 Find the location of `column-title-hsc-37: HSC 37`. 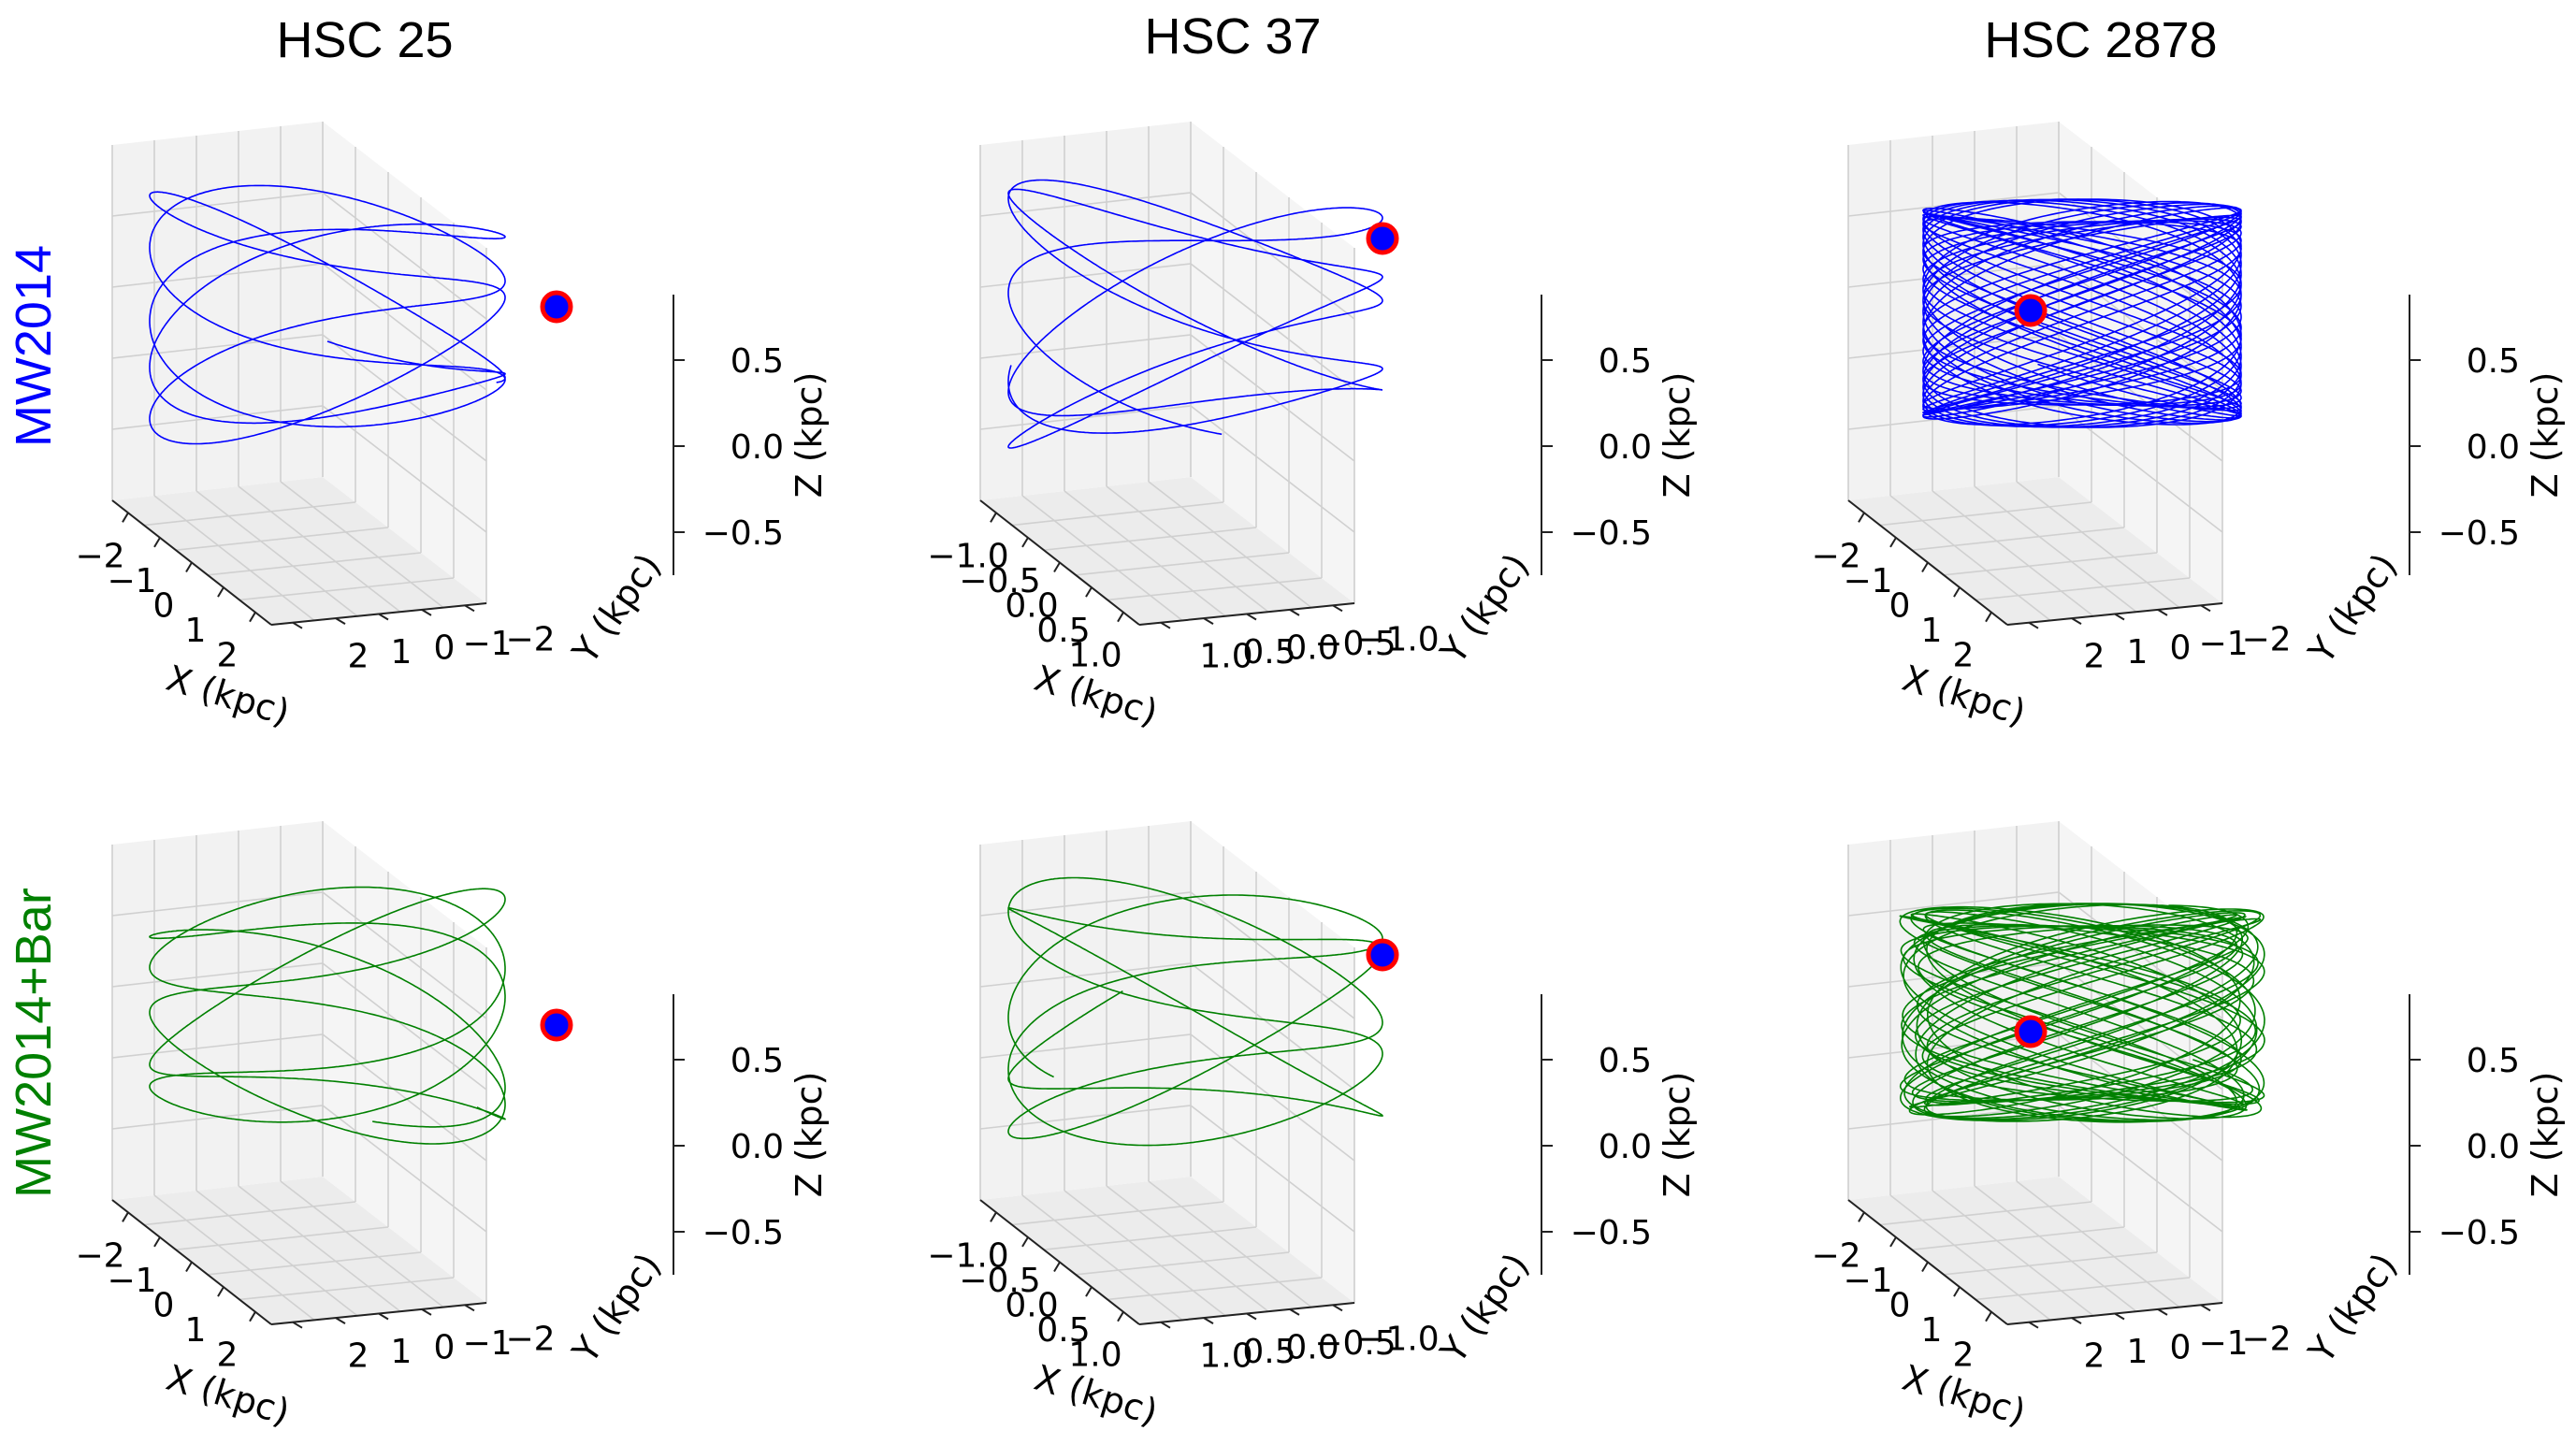

column-title-hsc-37: HSC 37 is located at coordinates (1233, 36).